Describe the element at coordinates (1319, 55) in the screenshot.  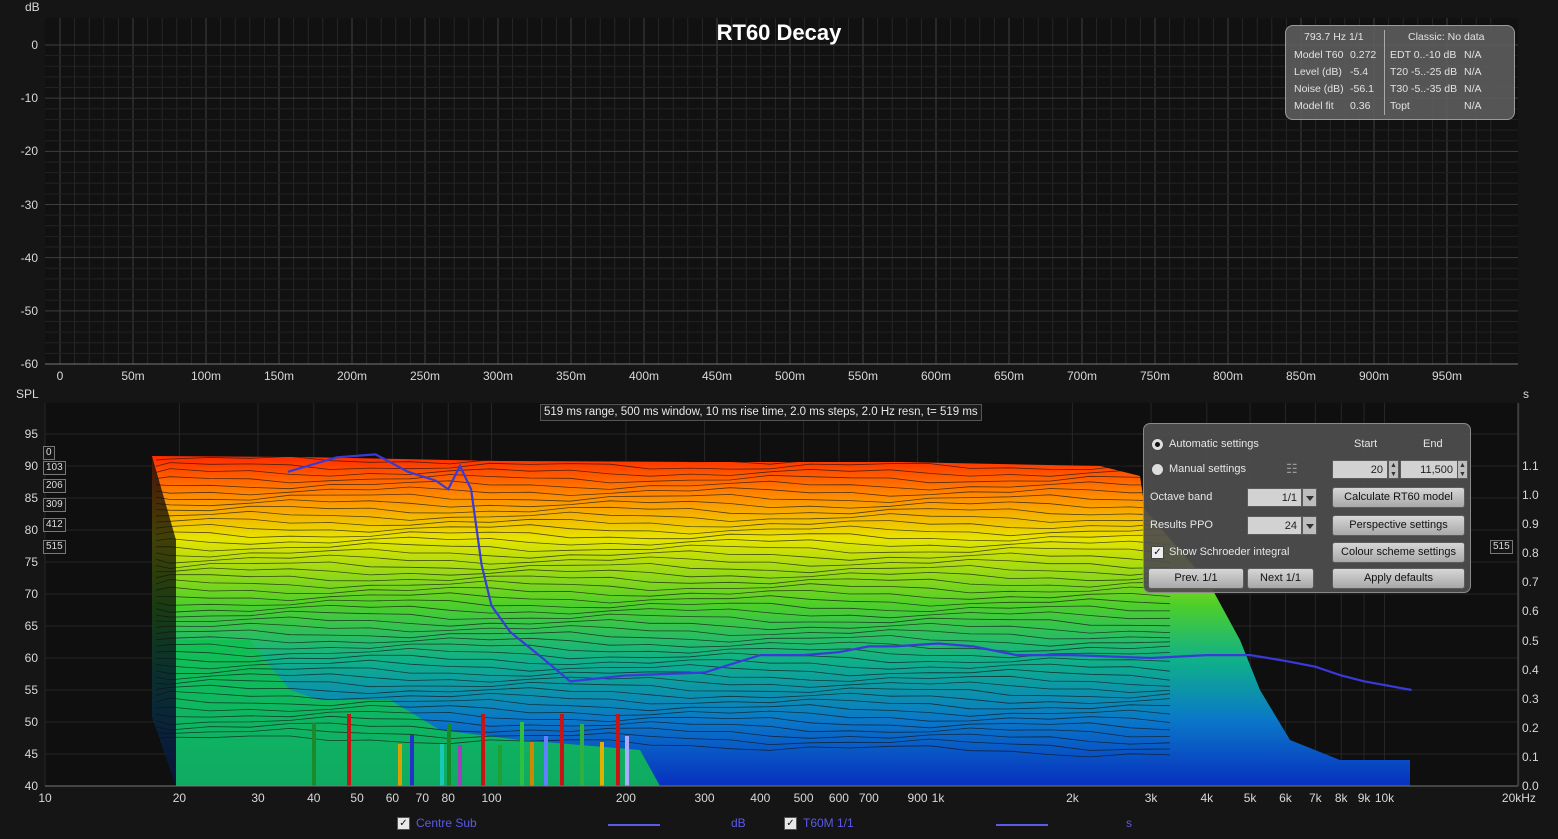
I see `info-row-label: Model T60` at that location.